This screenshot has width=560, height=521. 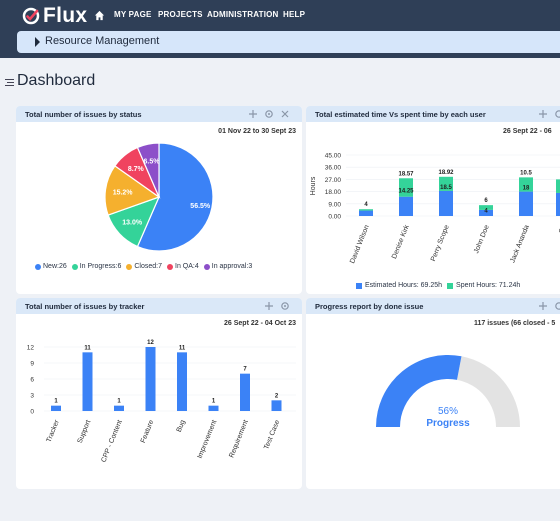 What do you see at coordinates (133, 14) in the screenshot?
I see `nav-my-page: MY PAGE` at bounding box center [133, 14].